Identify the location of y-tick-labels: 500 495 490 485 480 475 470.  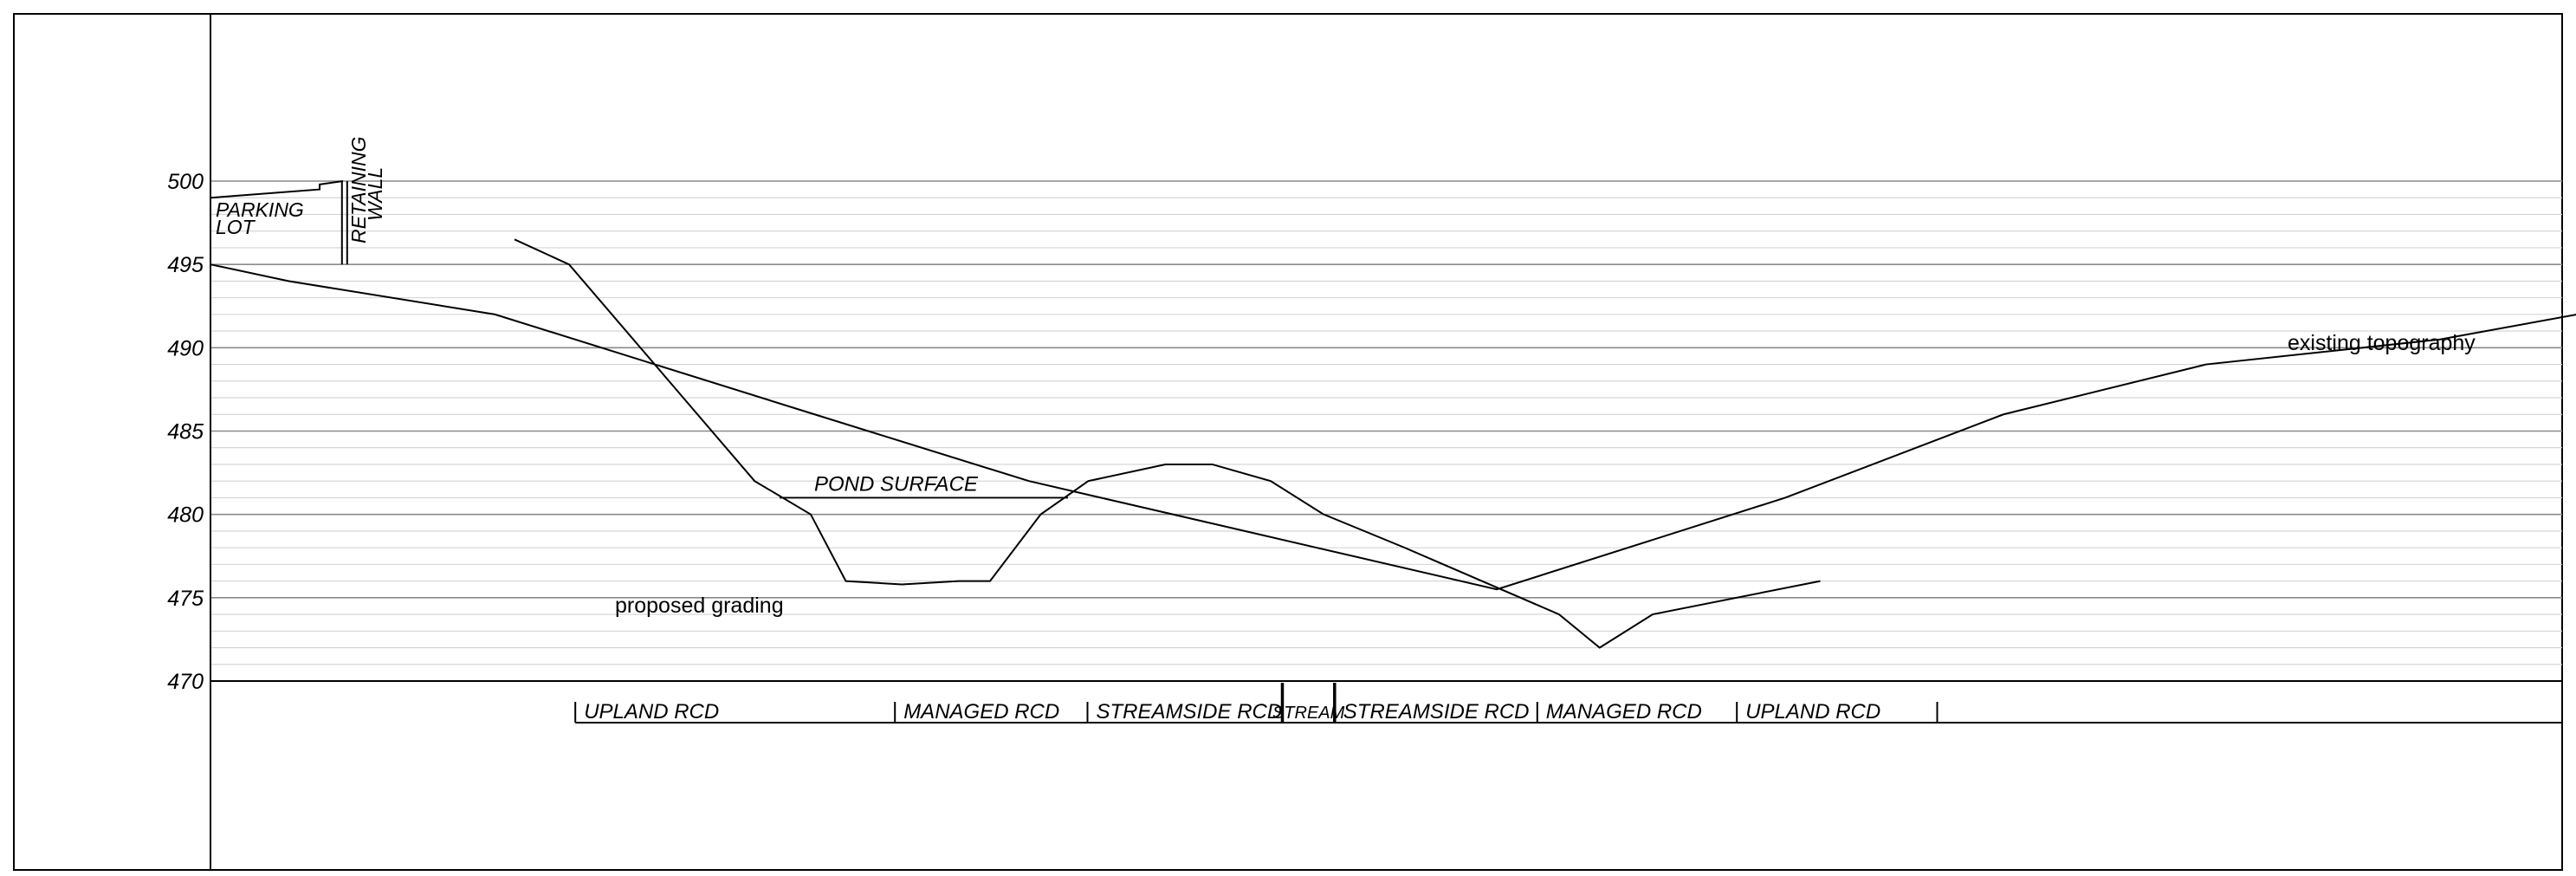
(185, 432).